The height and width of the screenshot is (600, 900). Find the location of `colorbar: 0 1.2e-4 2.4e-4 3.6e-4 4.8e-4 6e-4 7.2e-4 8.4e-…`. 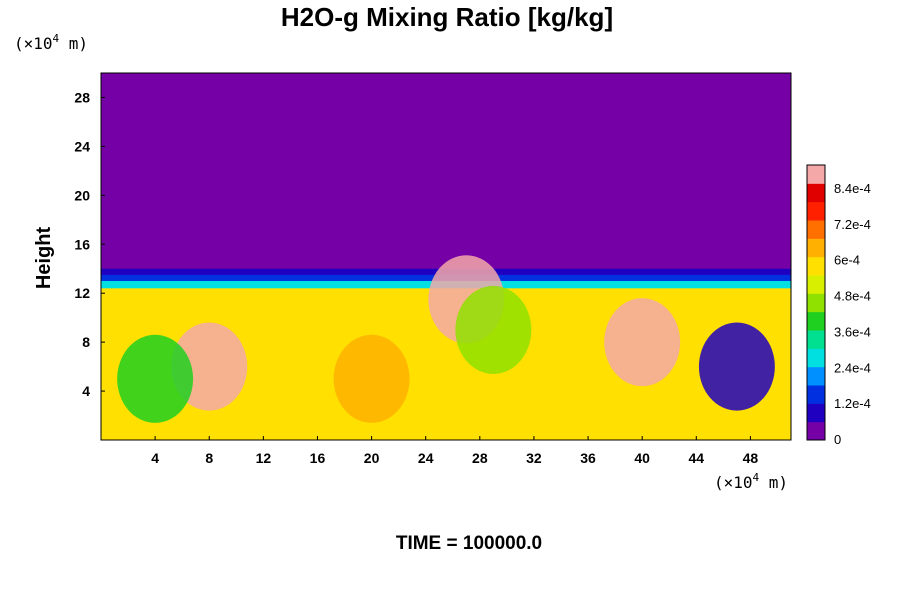

colorbar: 0 1.2e-4 2.4e-4 3.6e-4 4.8e-4 6e-4 7.2e-4 8.4e-… is located at coordinates (838, 305).